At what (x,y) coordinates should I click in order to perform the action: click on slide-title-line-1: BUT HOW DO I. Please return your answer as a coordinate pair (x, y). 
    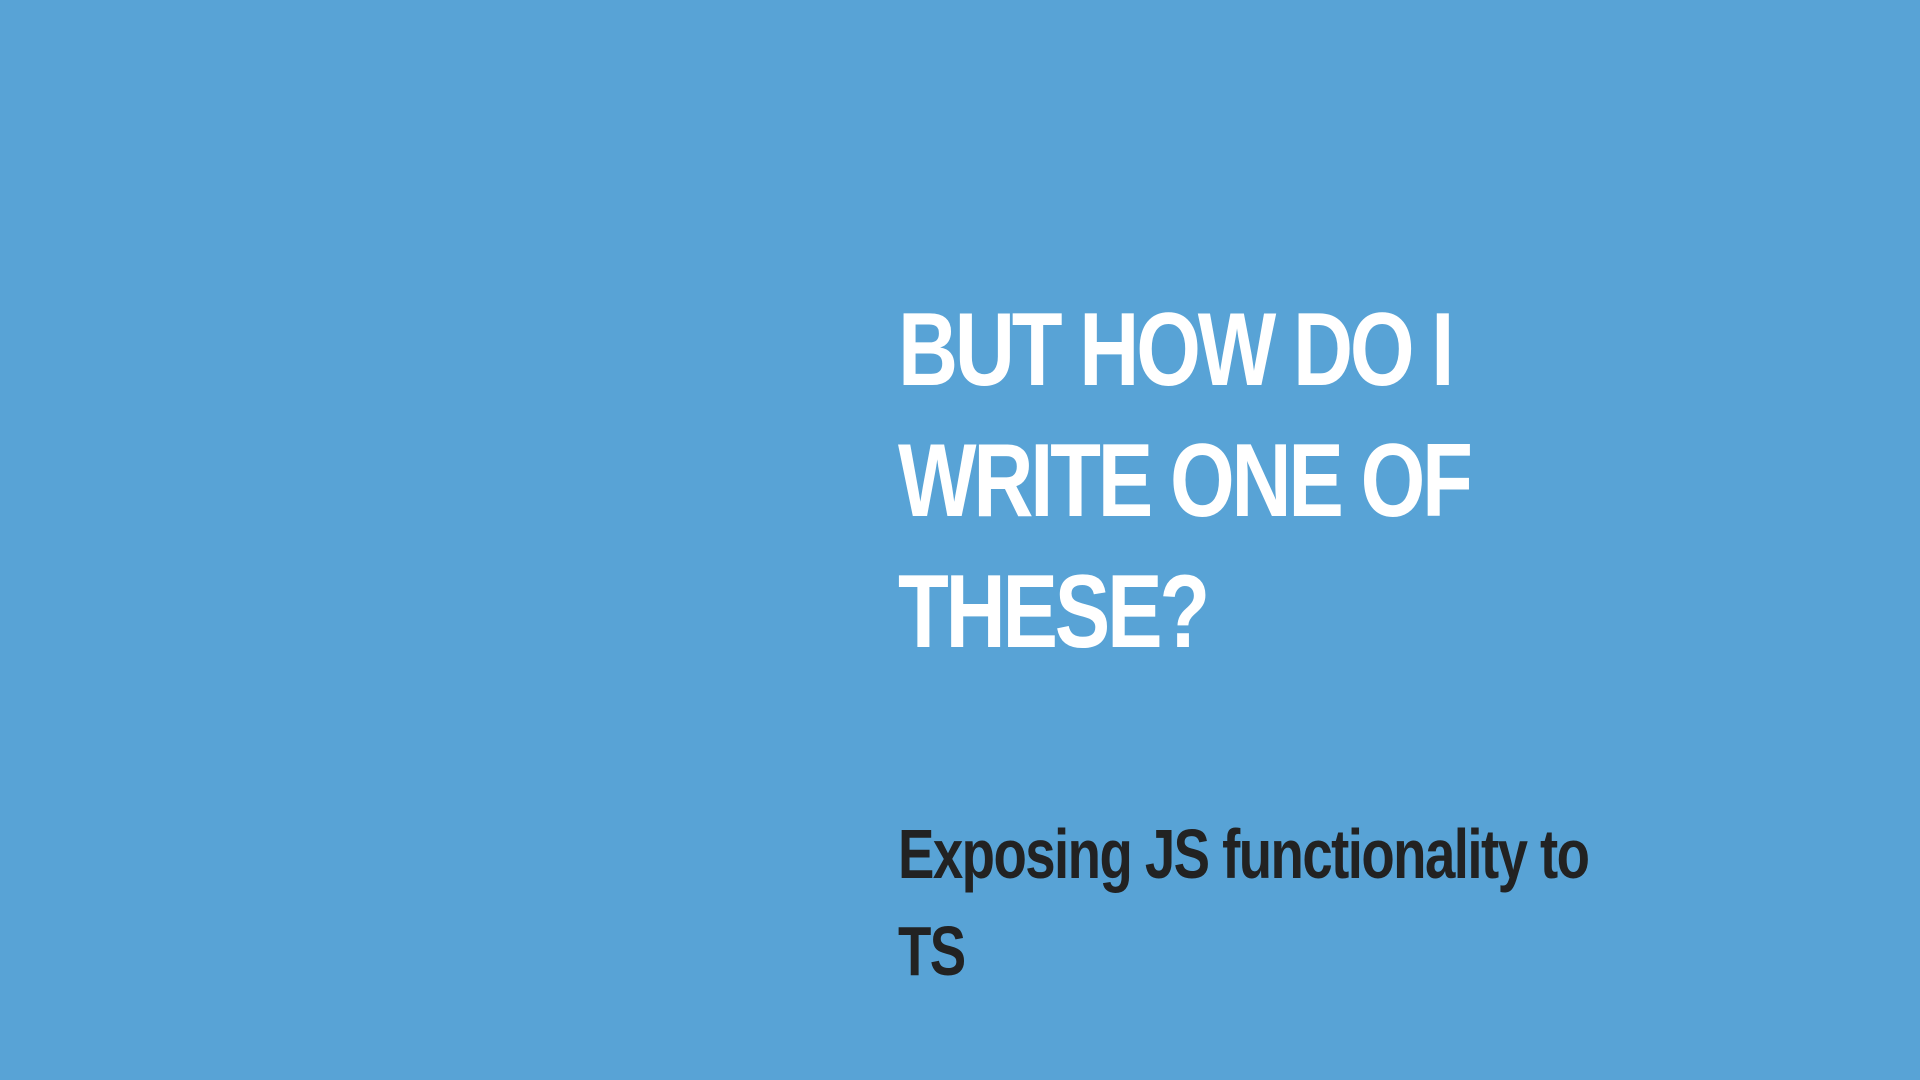
    Looking at the image, I should click on (1176, 350).